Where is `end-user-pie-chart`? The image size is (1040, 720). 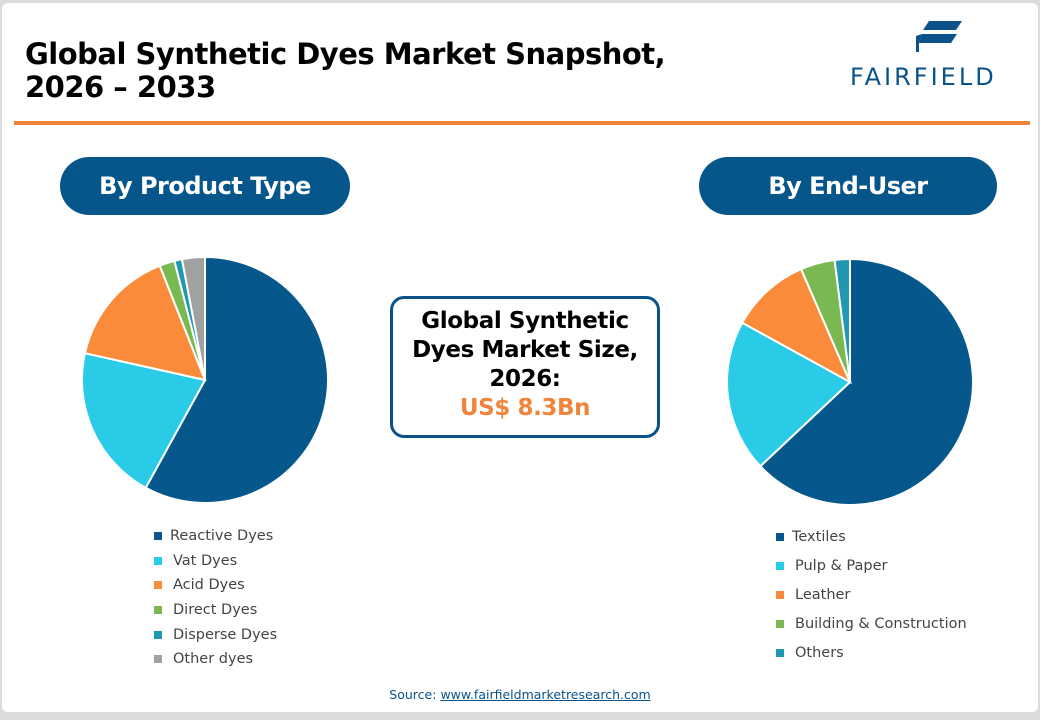
end-user-pie-chart is located at coordinates (850, 381).